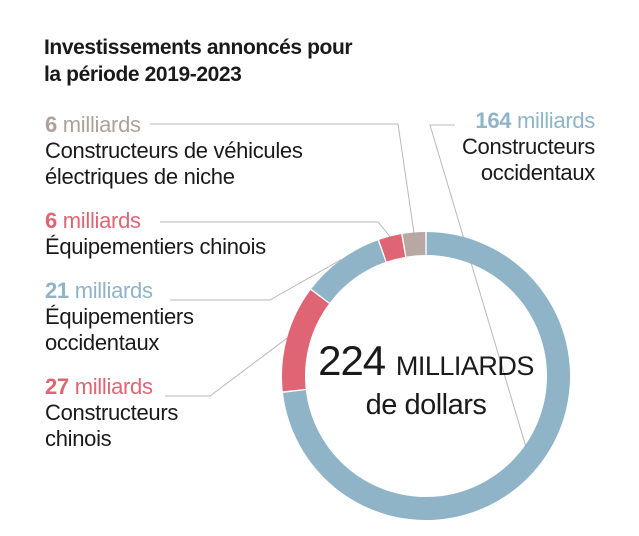  Describe the element at coordinates (57, 290) in the screenshot. I see `slice-amount-value: 21` at that location.